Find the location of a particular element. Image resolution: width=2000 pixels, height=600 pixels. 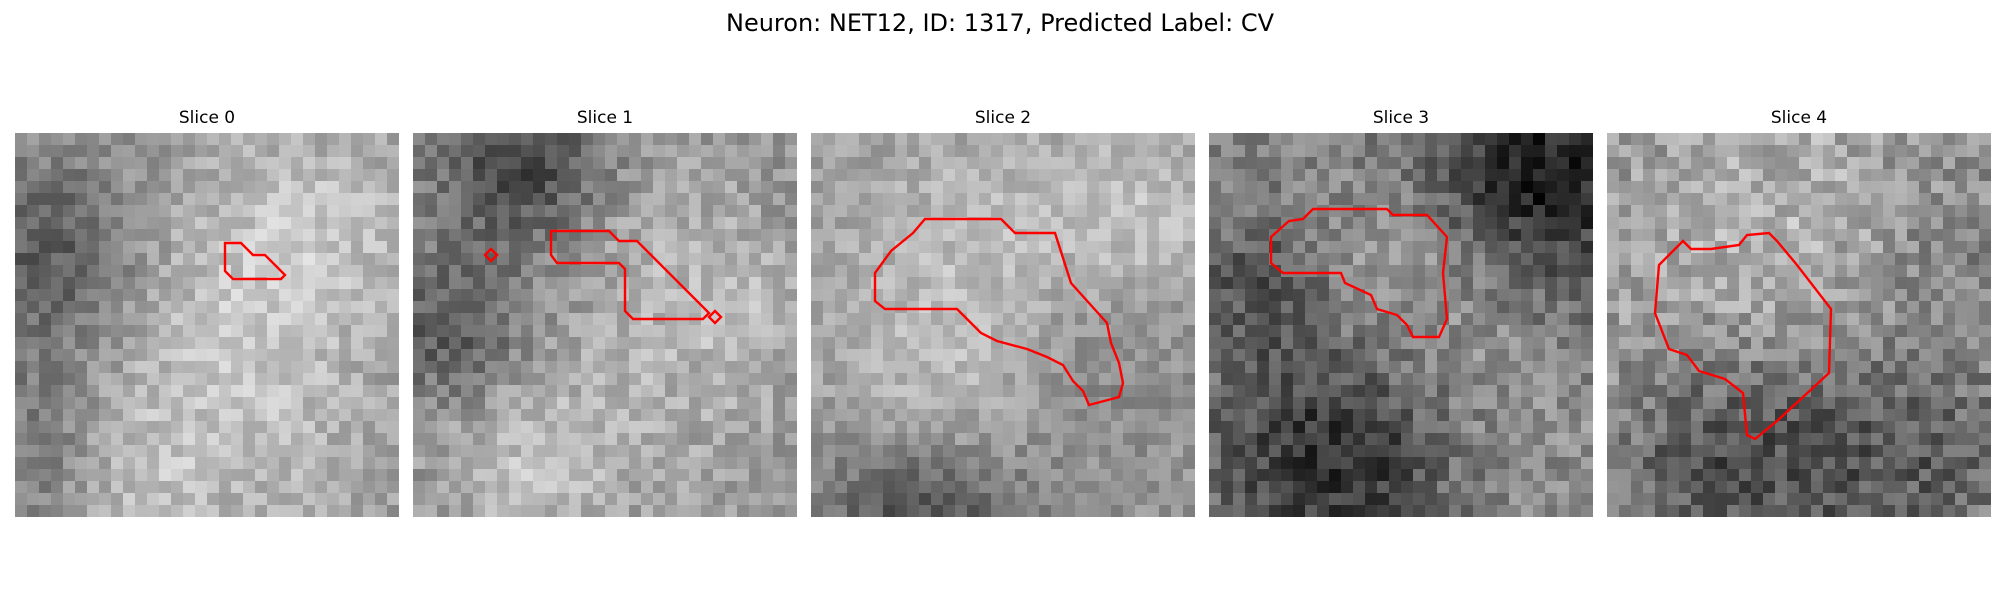

slice-panel: Slice 2 is located at coordinates (1003, 312).